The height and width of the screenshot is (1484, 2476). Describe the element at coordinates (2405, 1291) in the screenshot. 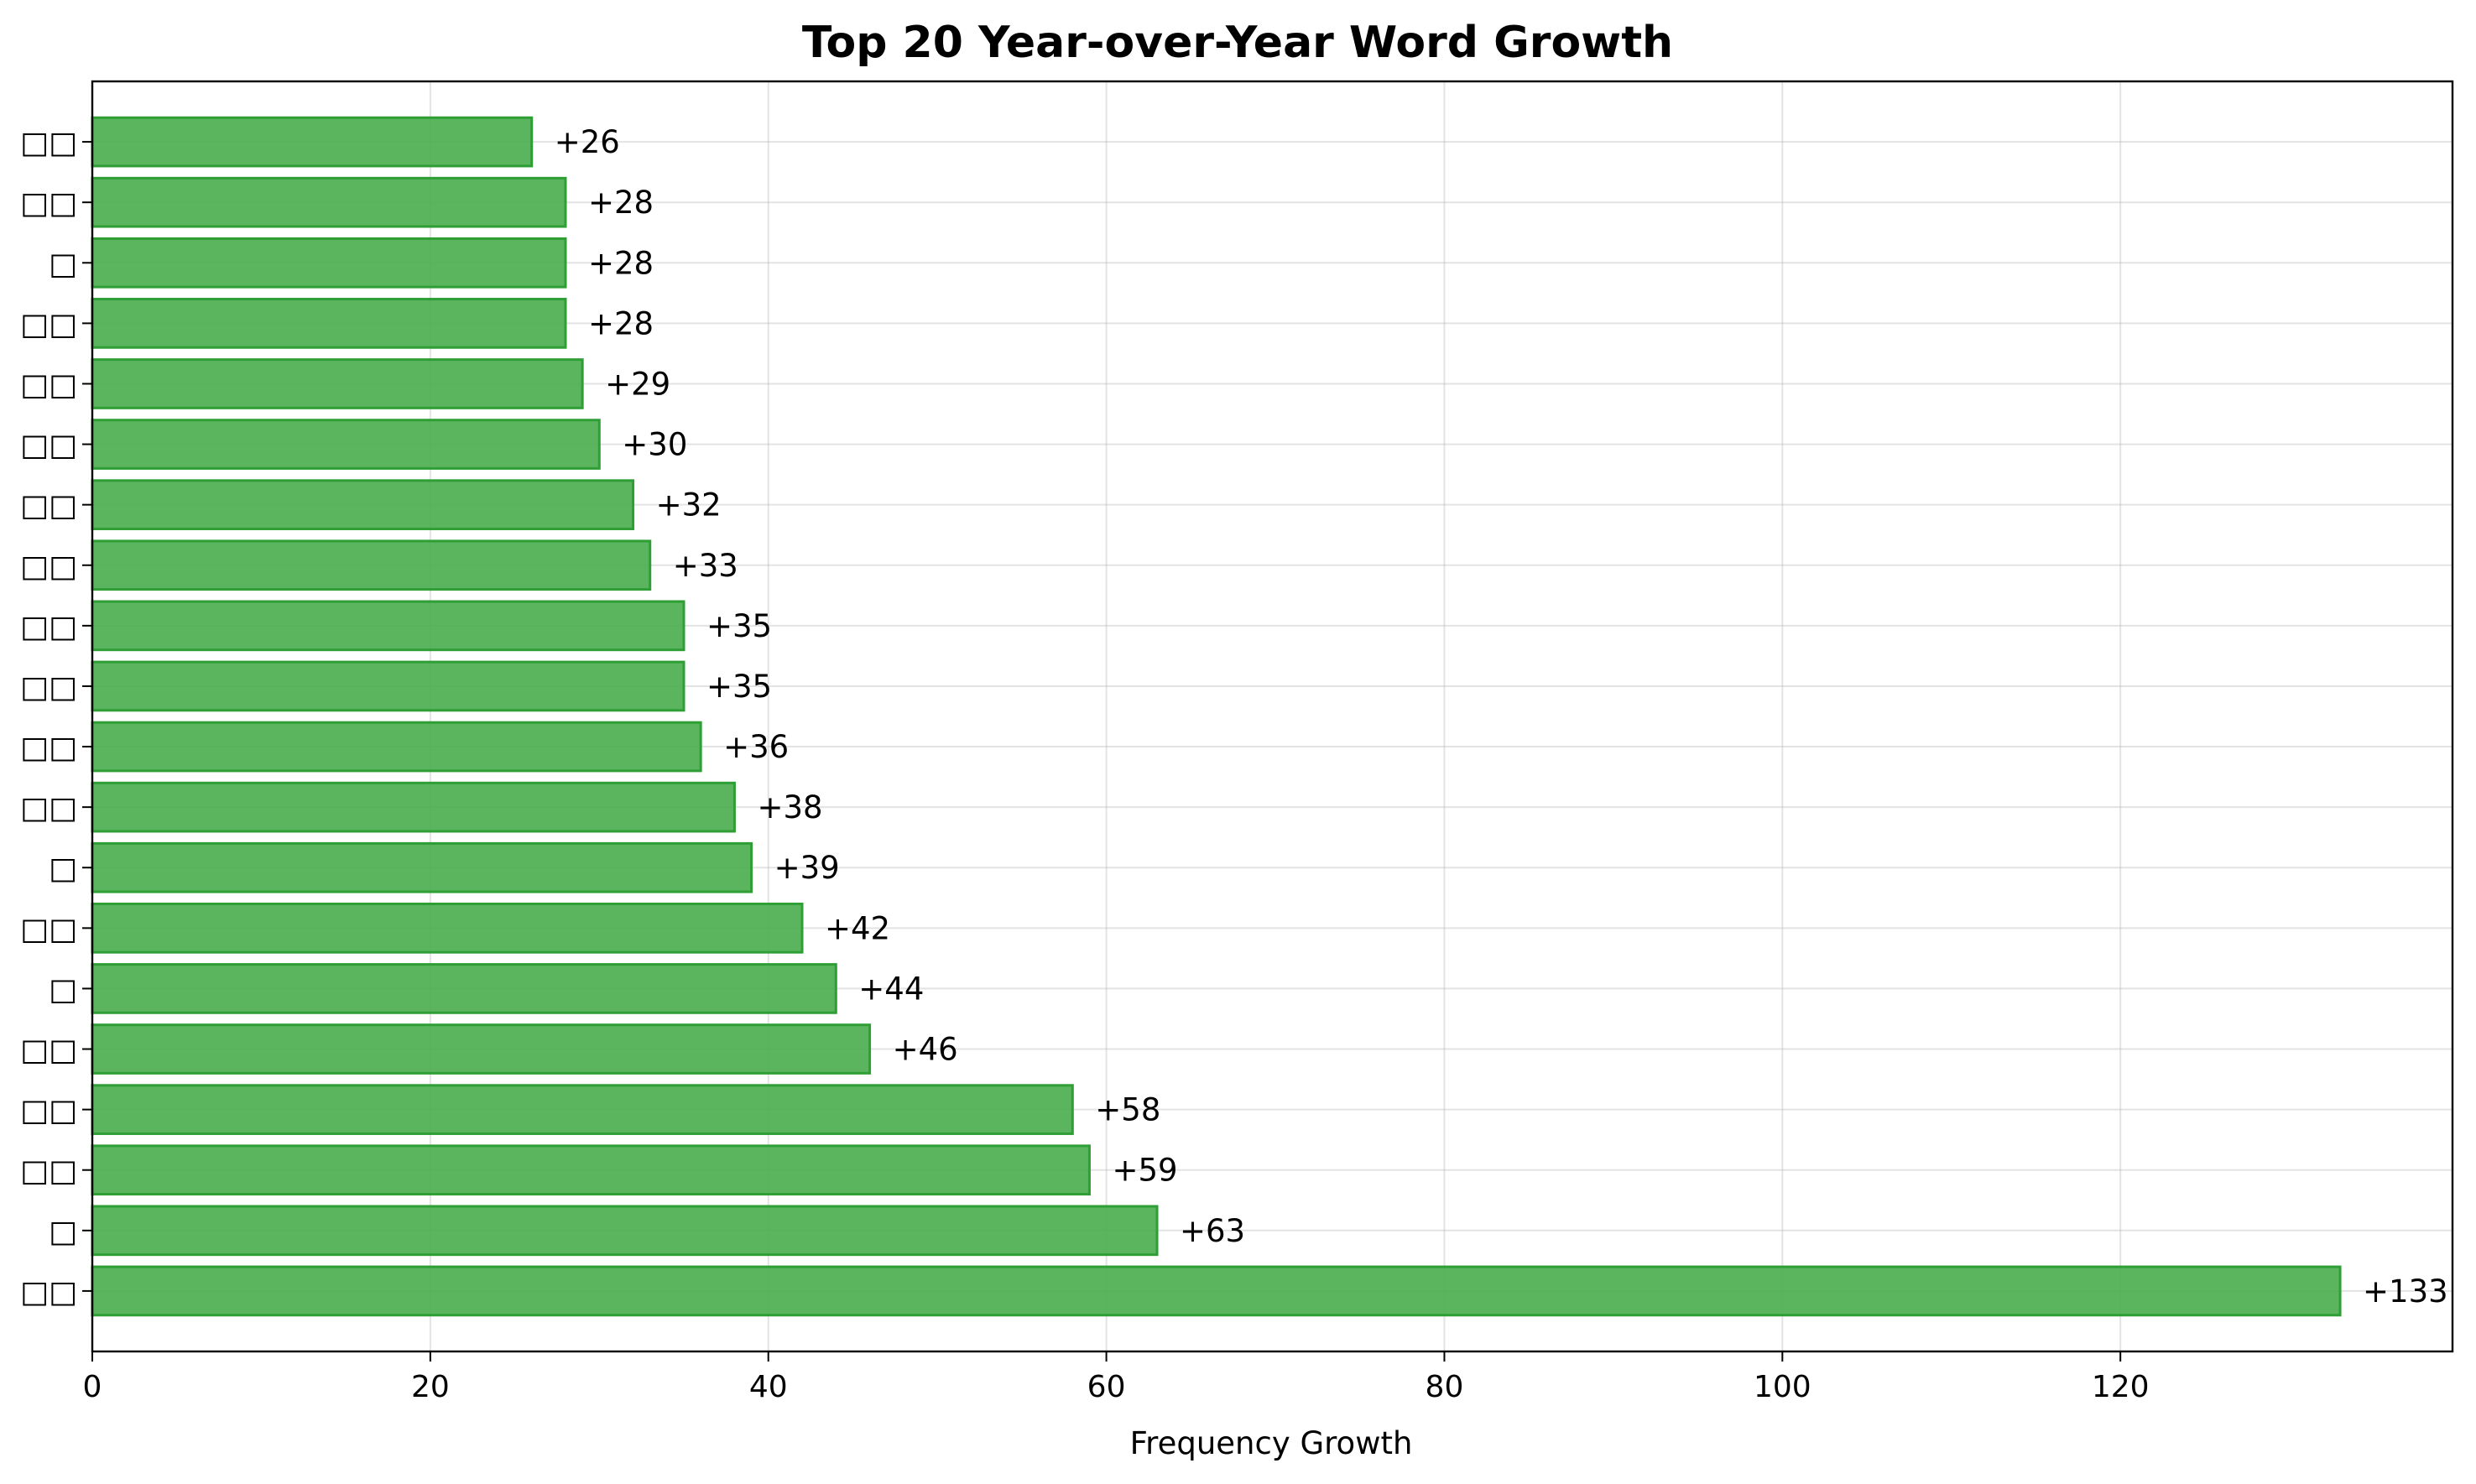

I see `bar-value-label: +133` at that location.